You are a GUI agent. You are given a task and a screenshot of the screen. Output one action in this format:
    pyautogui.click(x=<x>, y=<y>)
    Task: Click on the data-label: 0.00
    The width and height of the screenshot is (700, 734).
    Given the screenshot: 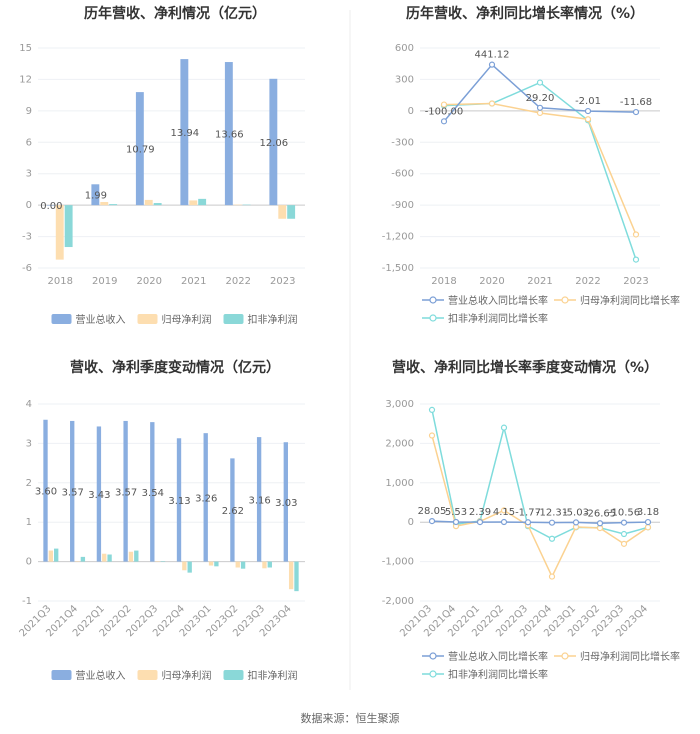 What is the action you would take?
    pyautogui.click(x=51, y=206)
    